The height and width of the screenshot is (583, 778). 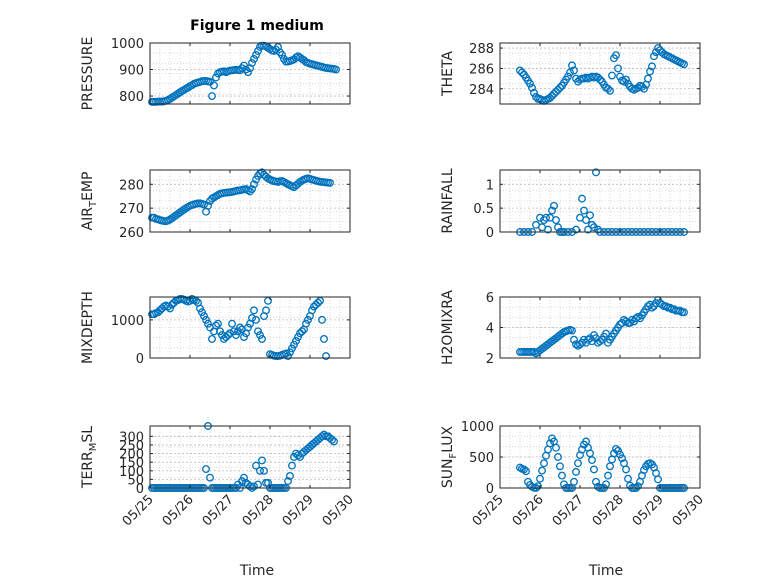 What do you see at coordinates (131, 185) in the screenshot?
I see `y-tick-label: 280` at bounding box center [131, 185].